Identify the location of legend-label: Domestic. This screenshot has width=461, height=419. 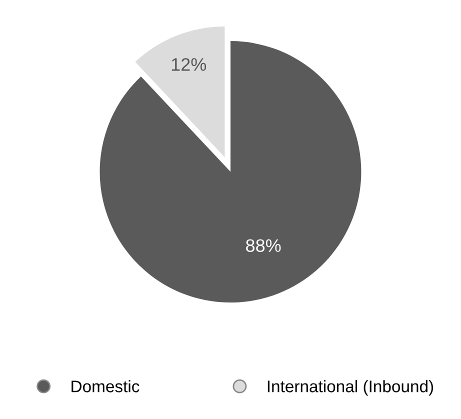
(106, 386).